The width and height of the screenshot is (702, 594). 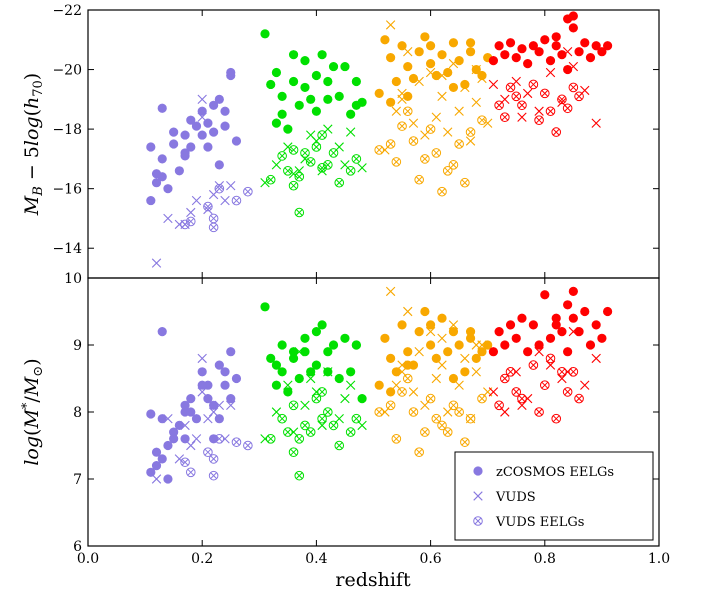 What do you see at coordinates (202, 559) in the screenshot?
I see `xtick-label: 0.2` at bounding box center [202, 559].